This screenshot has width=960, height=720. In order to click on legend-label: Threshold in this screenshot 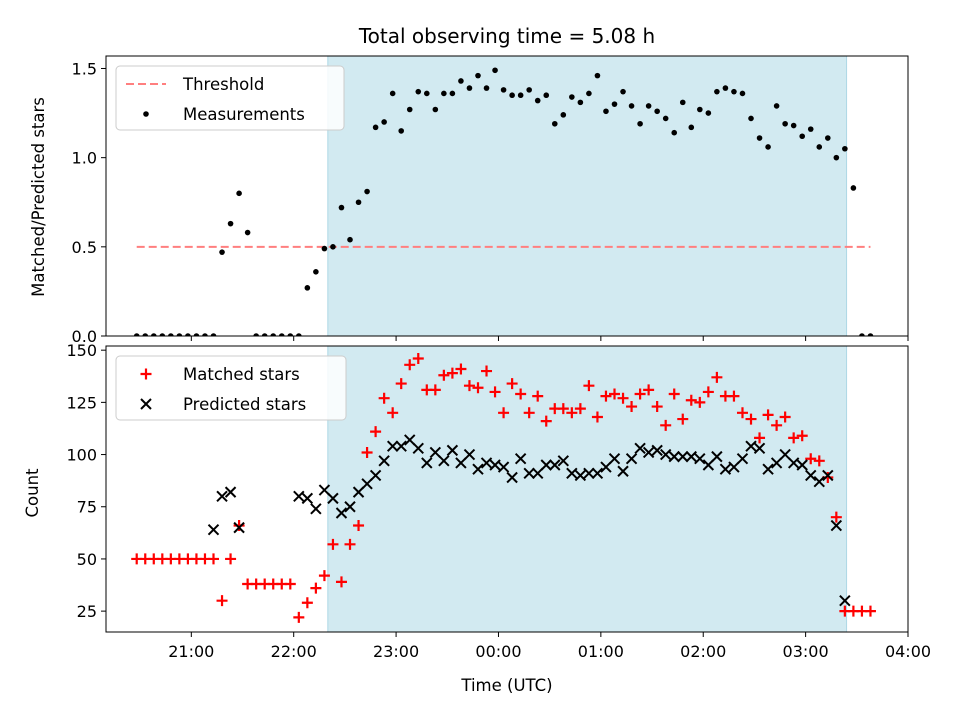, I will do `click(223, 84)`.